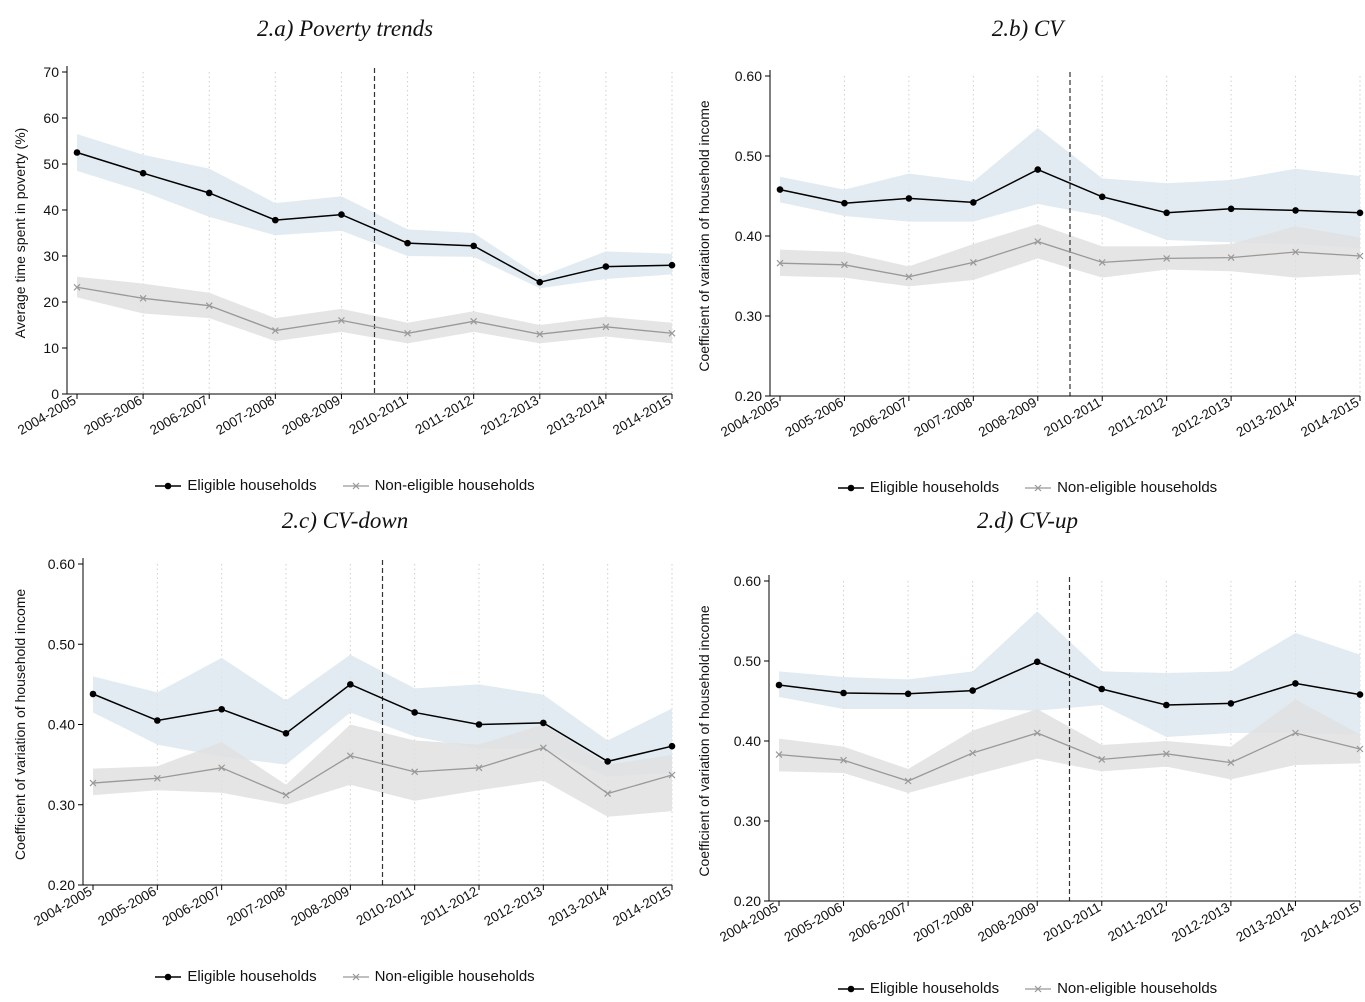 The width and height of the screenshot is (1365, 1002). I want to click on x-tick-label: 2014-2015, so click(1329, 417).